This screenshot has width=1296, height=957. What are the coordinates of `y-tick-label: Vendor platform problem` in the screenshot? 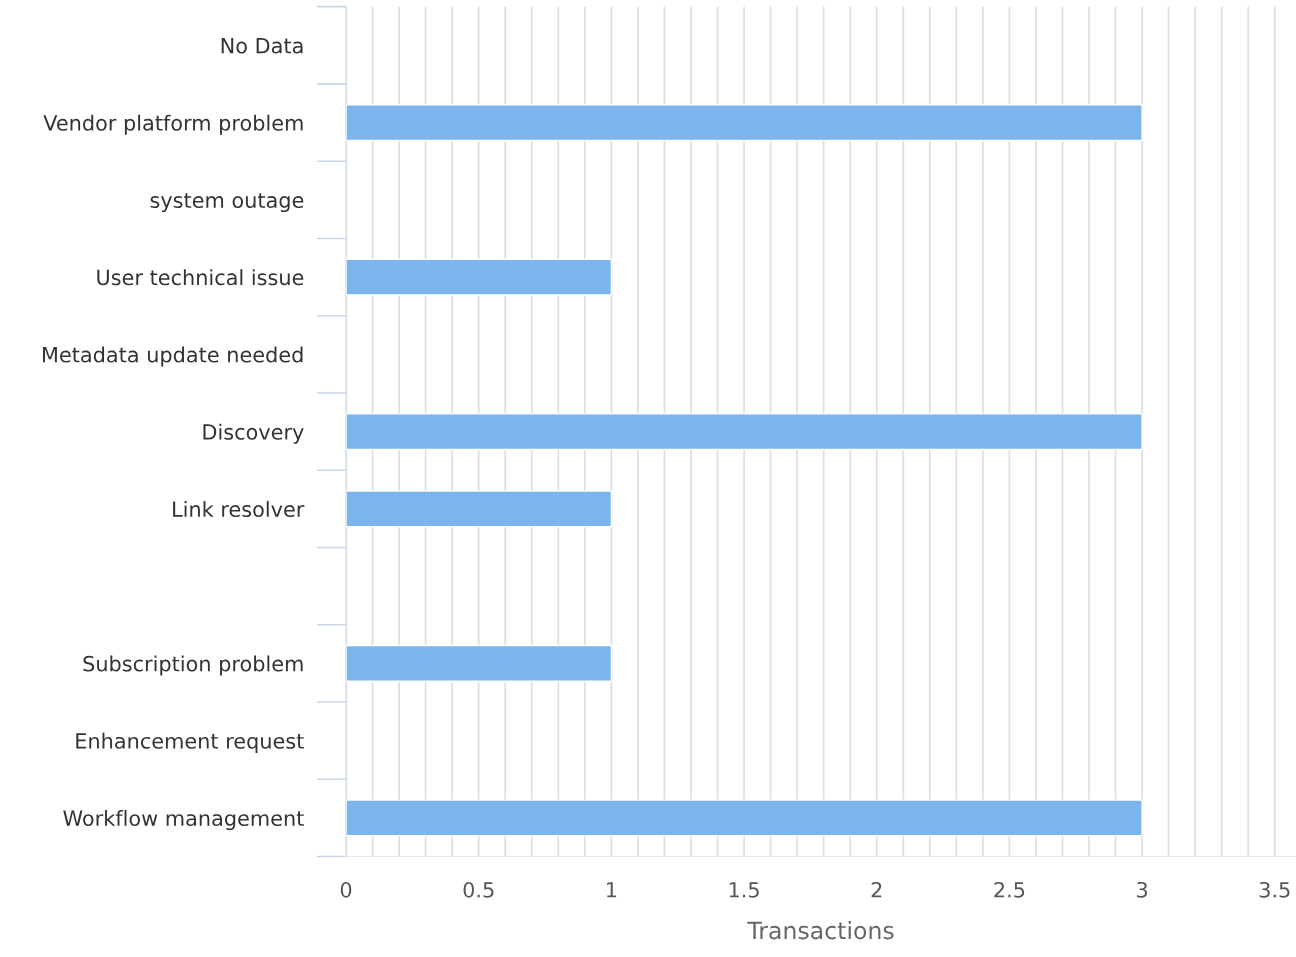 It's located at (173, 124).